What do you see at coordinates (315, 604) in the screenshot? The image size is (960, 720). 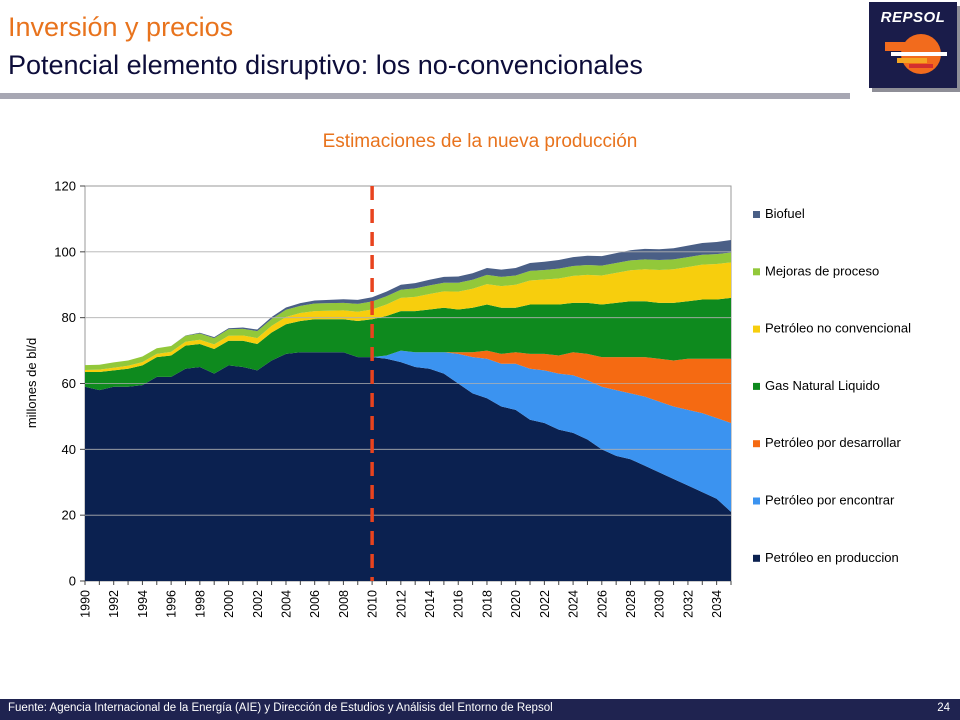 I see `x-tick-label: 2006` at bounding box center [315, 604].